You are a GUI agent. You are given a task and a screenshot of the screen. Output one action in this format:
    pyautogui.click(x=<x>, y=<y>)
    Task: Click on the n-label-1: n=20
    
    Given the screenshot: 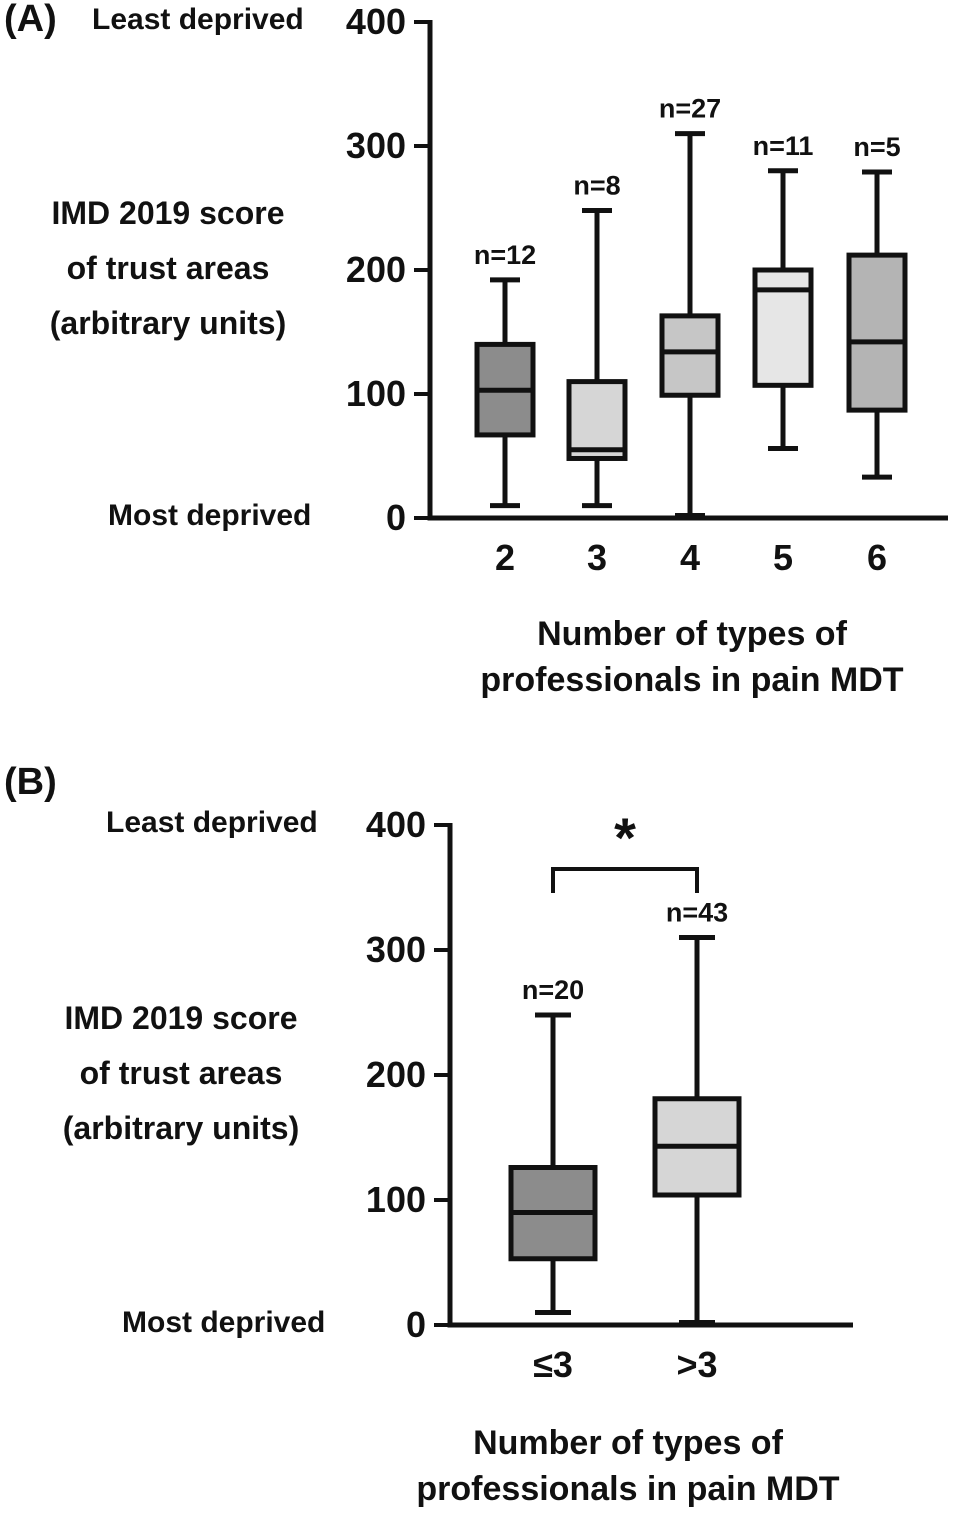 What is the action you would take?
    pyautogui.click(x=553, y=990)
    